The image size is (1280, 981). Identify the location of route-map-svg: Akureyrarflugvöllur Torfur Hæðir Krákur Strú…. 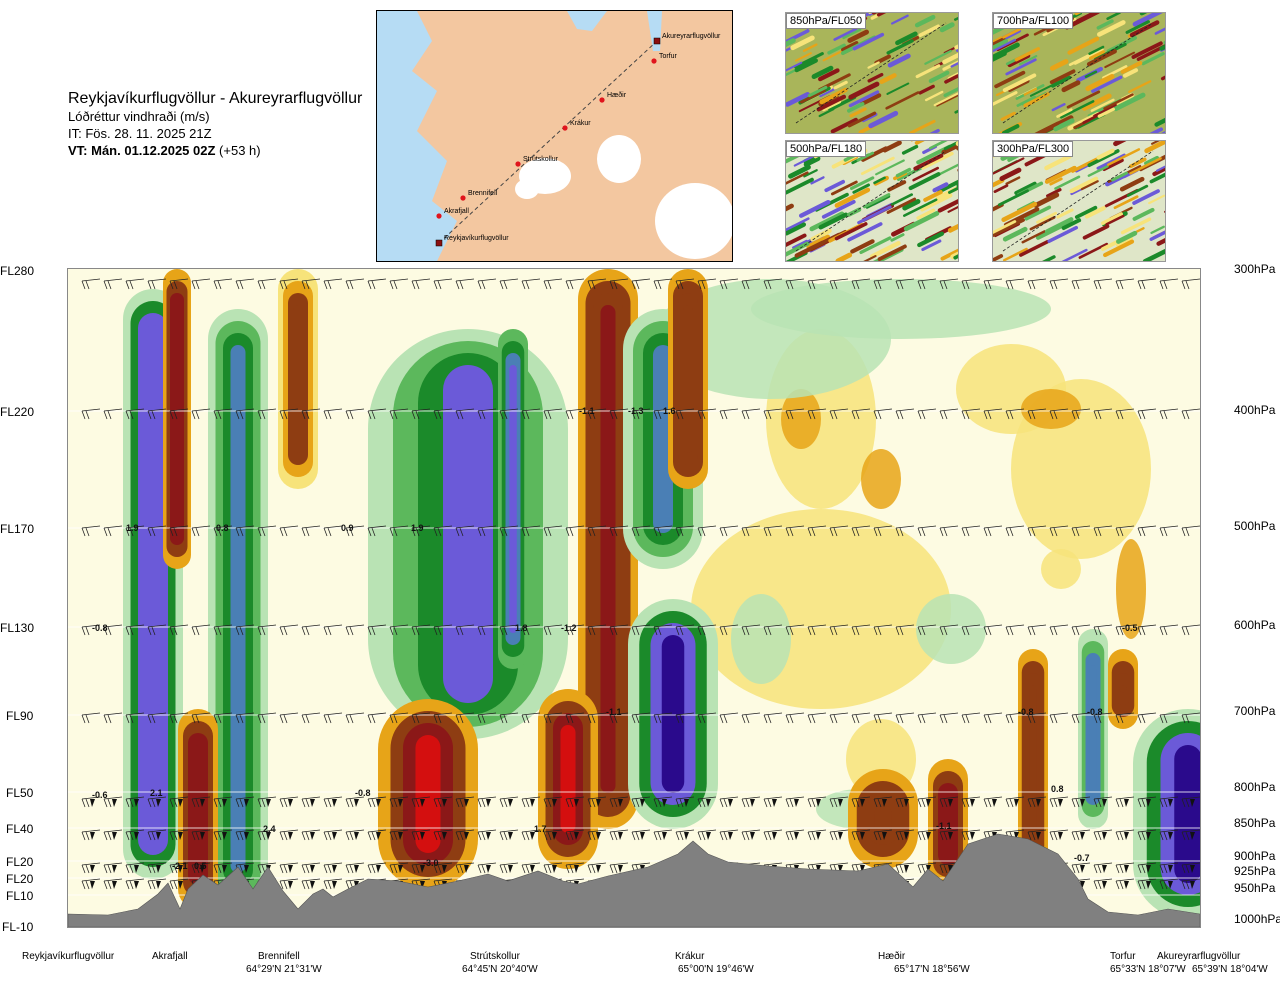
(554, 136).